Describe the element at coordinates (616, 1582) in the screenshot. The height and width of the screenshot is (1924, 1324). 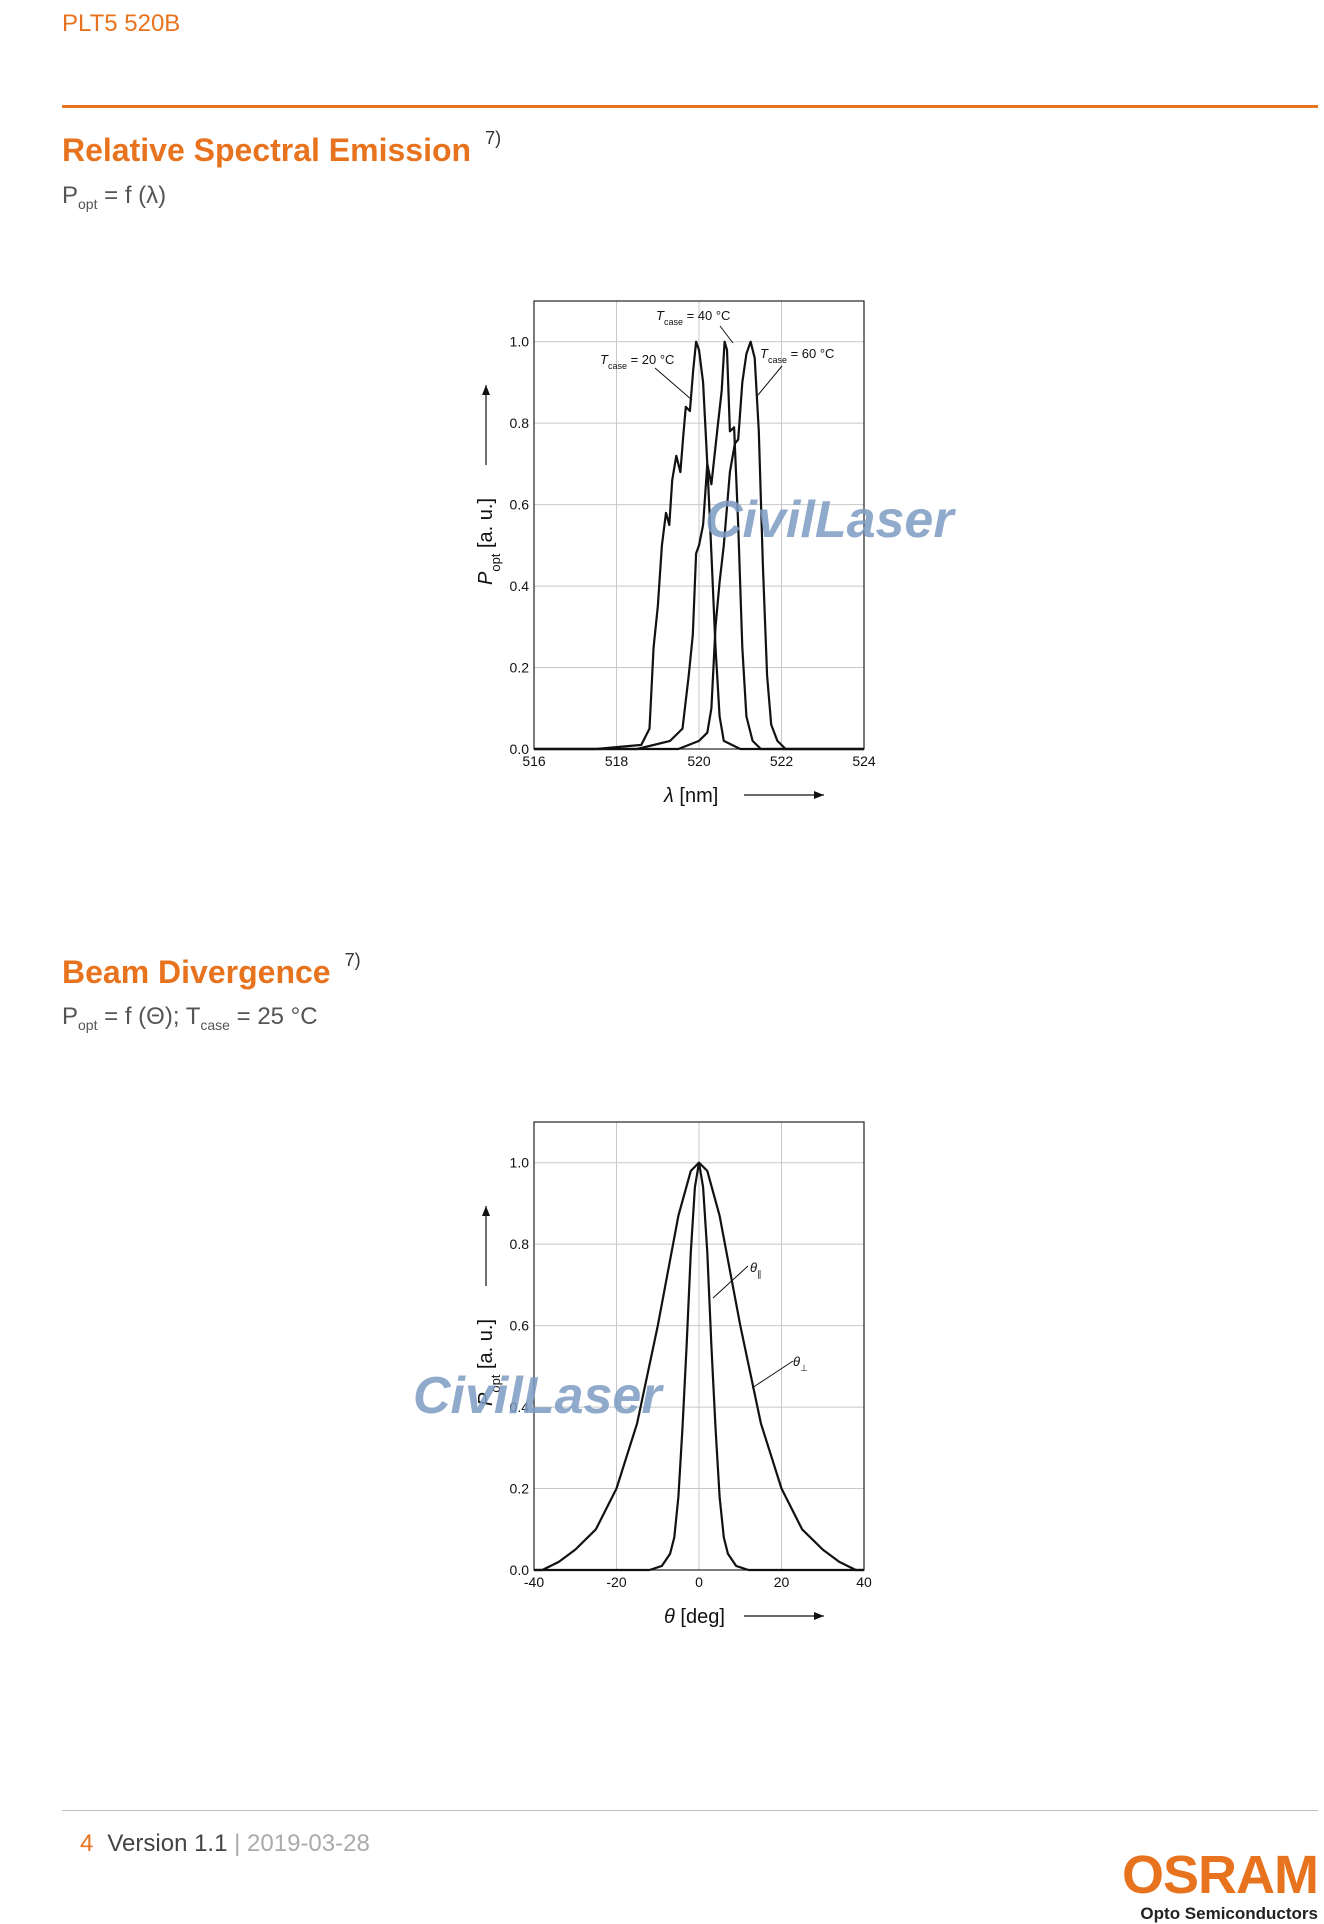
I see `x-tick-label: -20` at that location.